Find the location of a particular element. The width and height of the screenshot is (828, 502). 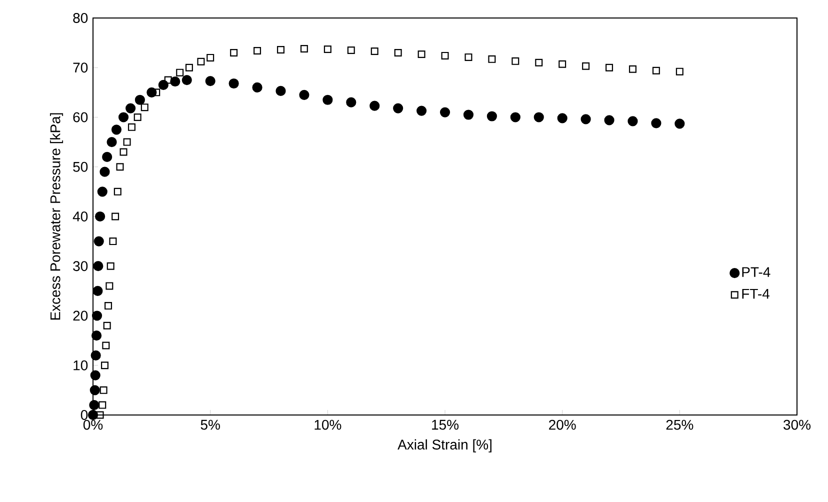

y-tick-label: 20 is located at coordinates (80, 315).